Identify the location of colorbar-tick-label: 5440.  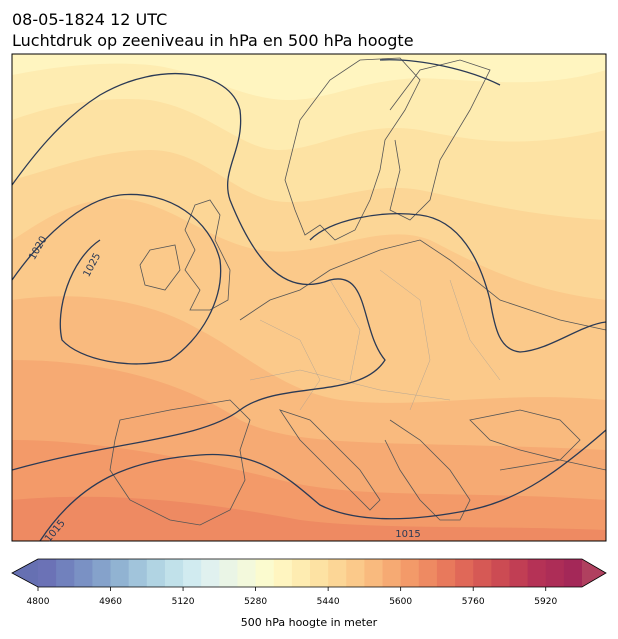
(328, 602).